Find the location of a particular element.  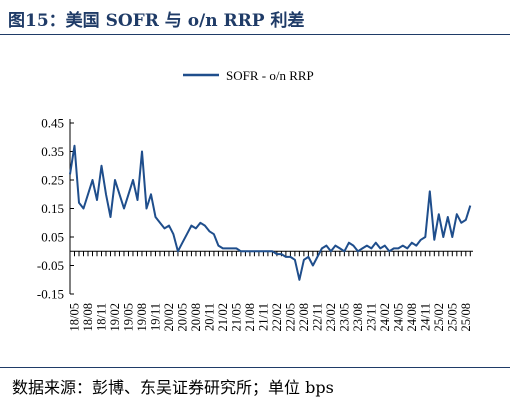

y-tick-label: -0.15 is located at coordinates (50, 294).